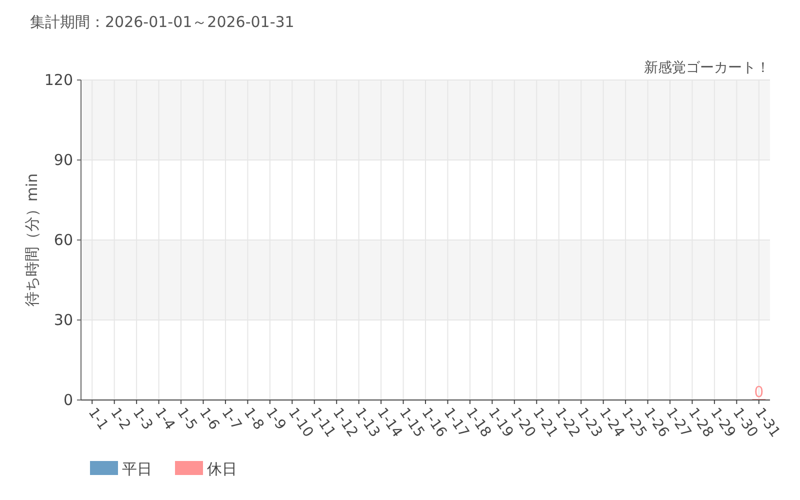 Image resolution: width=800 pixels, height=500 pixels. What do you see at coordinates (707, 68) in the screenshot?
I see `chart-subtitle: 新感覚ゴーカート！` at bounding box center [707, 68].